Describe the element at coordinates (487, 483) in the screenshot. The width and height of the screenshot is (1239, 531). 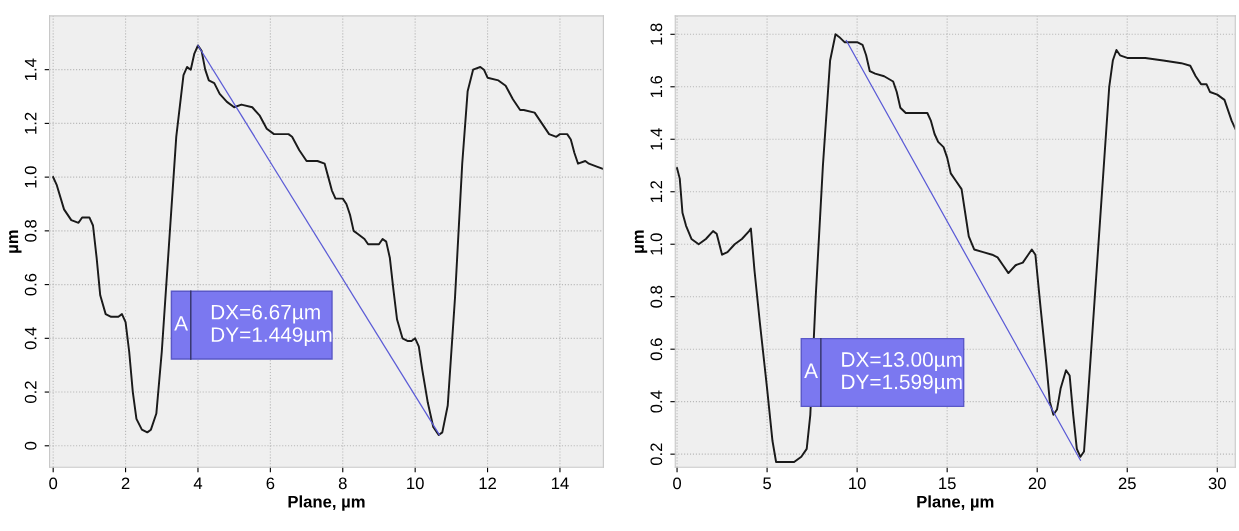
I see `x-tick-label: 12` at that location.